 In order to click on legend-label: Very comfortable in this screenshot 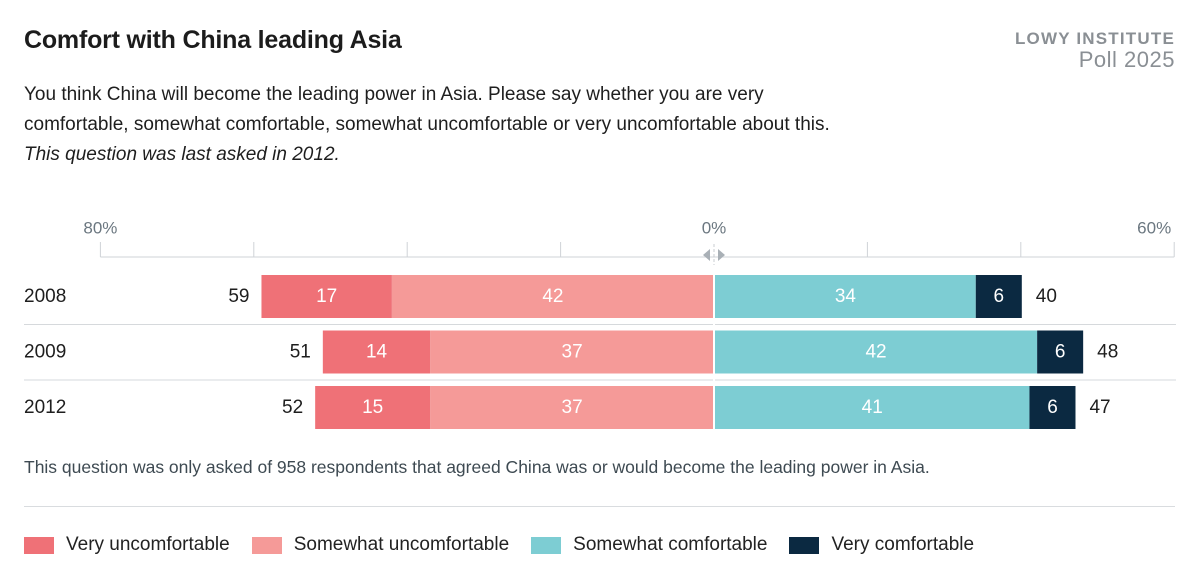, I will do `click(903, 544)`.